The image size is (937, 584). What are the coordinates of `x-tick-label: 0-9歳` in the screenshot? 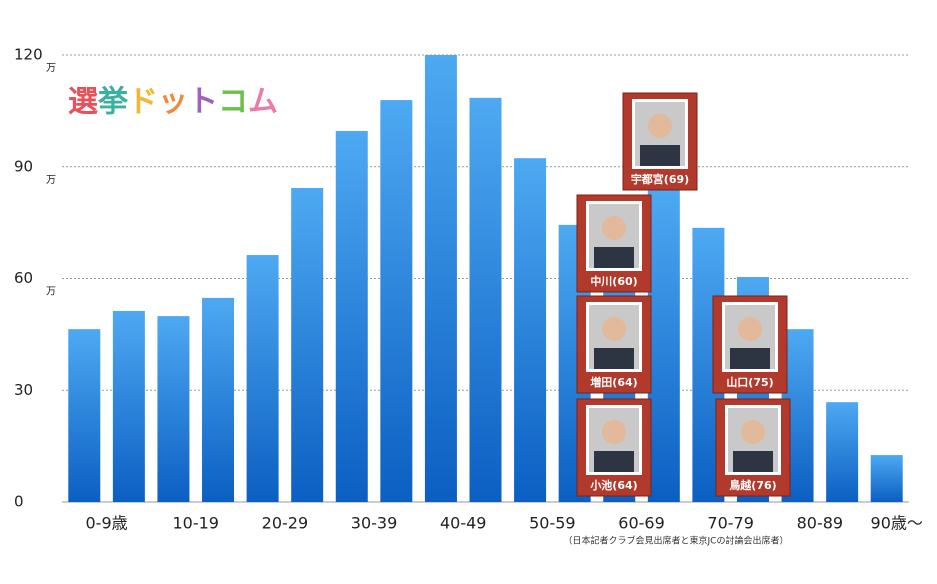 It's located at (107, 523).